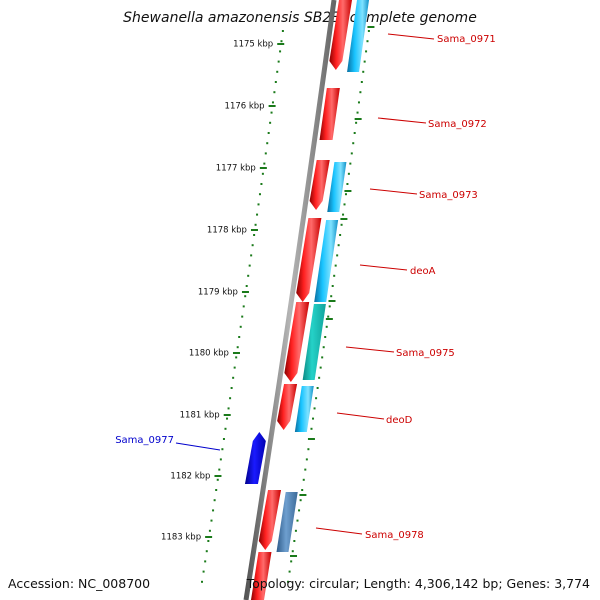 The width and height of the screenshot is (600, 600). I want to click on scale-tick-label: 1178 kbp, so click(227, 231).